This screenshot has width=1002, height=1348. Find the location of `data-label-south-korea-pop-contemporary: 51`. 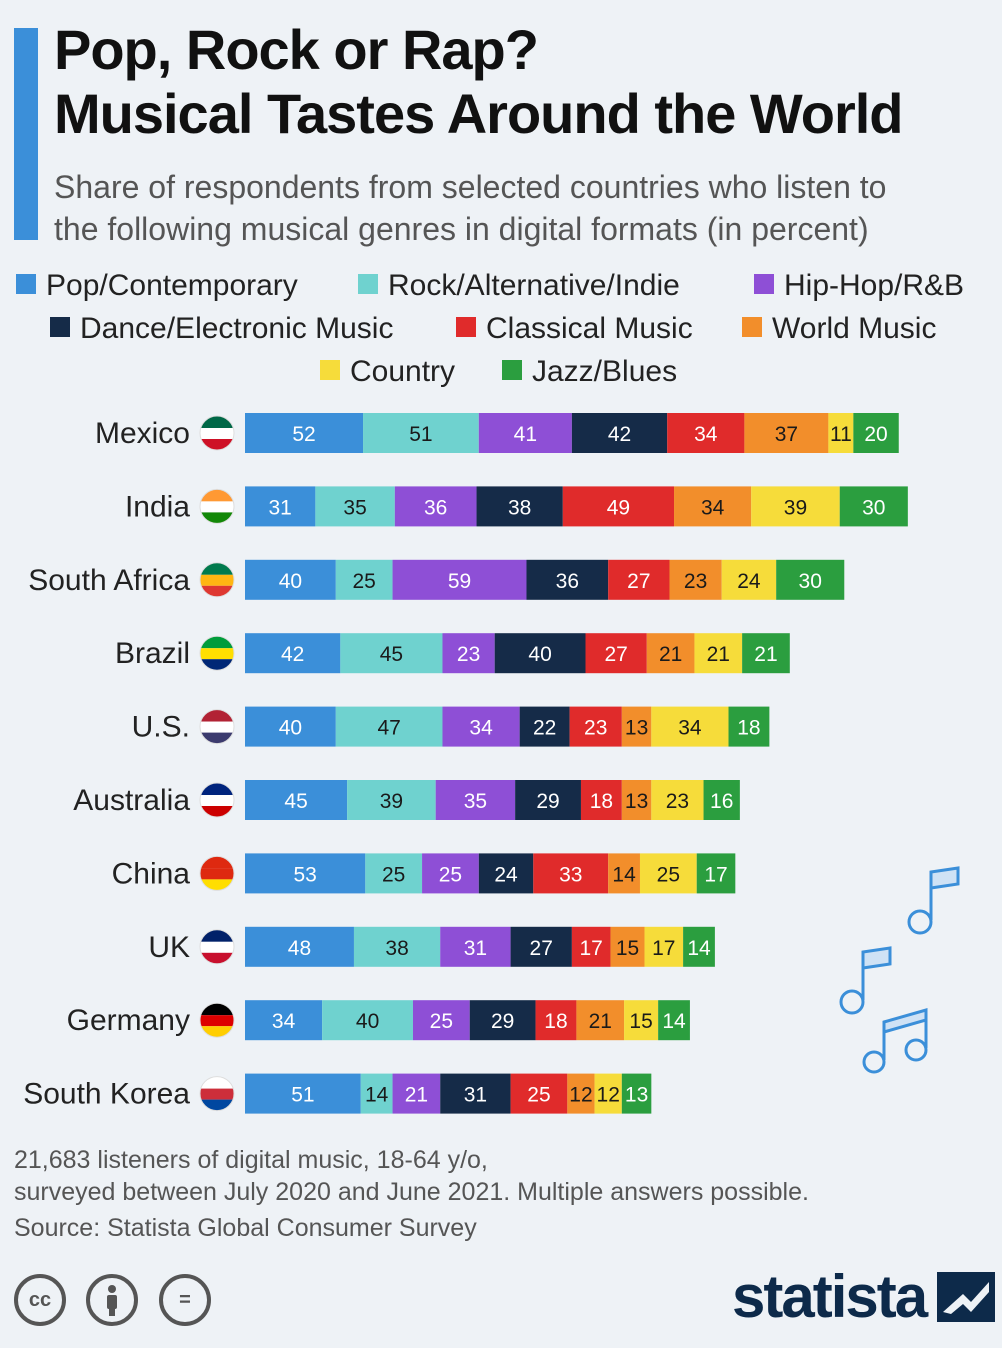

data-label-south-korea-pop-contemporary: 51 is located at coordinates (302, 1095).